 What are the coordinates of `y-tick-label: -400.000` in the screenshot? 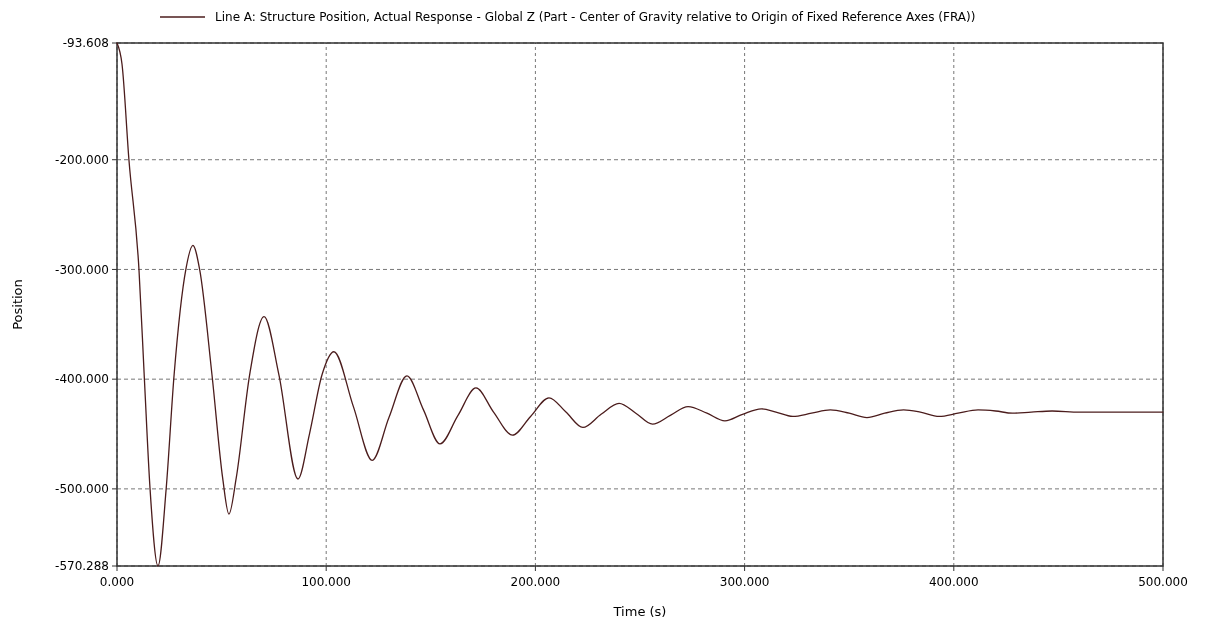 It's located at (82, 379).